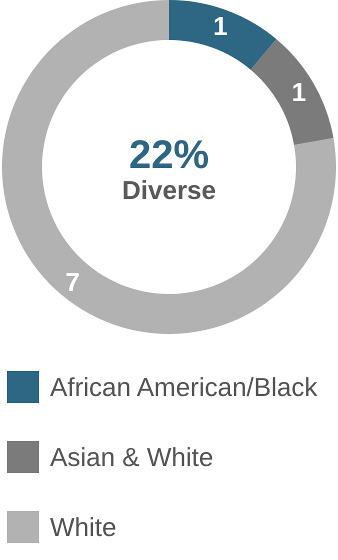 This screenshot has width=338, height=560. I want to click on legend-label: Asian & White, so click(132, 457).